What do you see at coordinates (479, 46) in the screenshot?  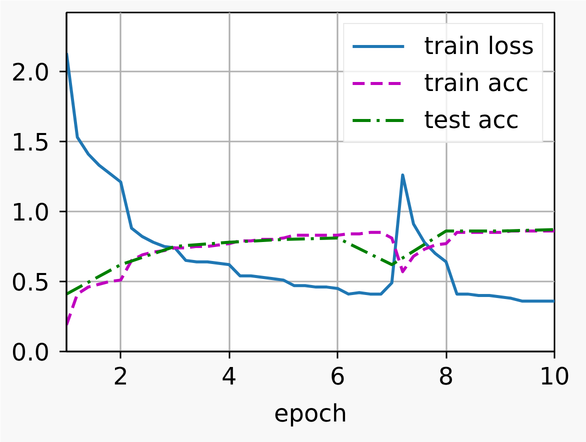 I see `legend-label: train loss` at bounding box center [479, 46].